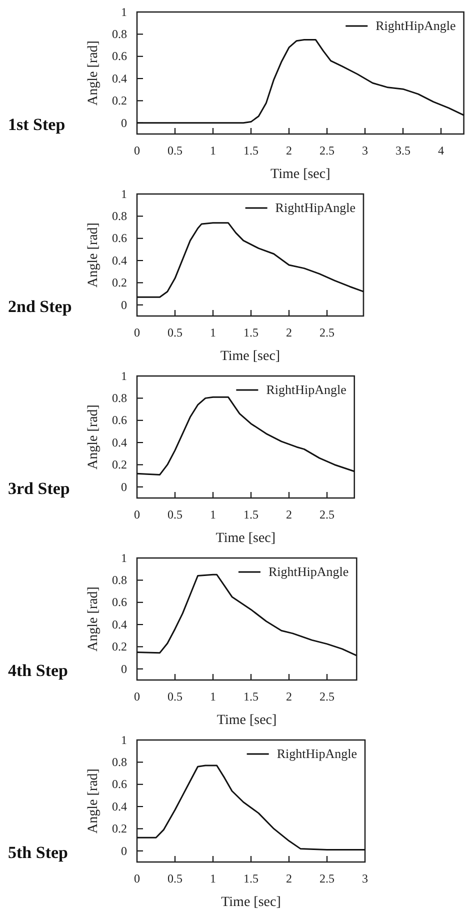 The image size is (467, 914). What do you see at coordinates (403, 151) in the screenshot?
I see `x-tick-label: 3.5` at bounding box center [403, 151].